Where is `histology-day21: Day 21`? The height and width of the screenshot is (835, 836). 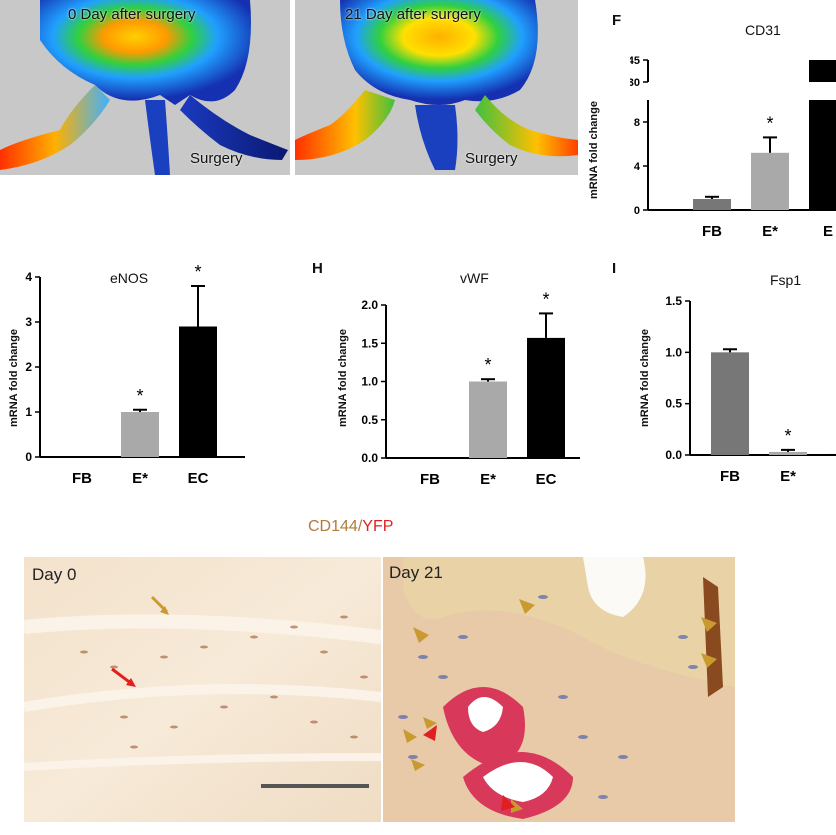 histology-day21: Day 21 is located at coordinates (559, 689).